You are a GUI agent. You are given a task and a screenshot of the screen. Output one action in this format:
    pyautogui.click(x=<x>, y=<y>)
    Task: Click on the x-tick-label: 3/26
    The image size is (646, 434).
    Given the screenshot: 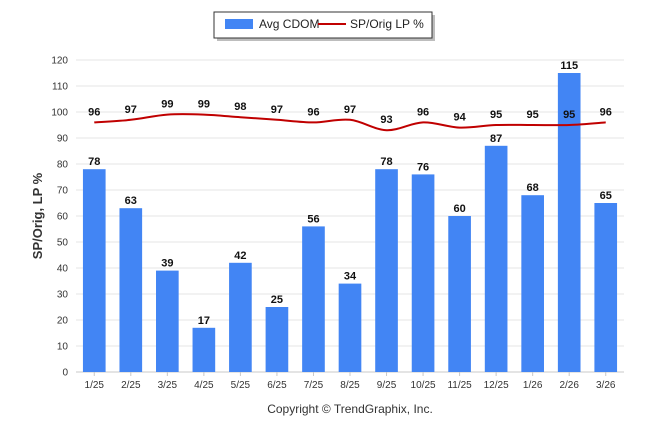 What is the action you would take?
    pyautogui.click(x=606, y=385)
    